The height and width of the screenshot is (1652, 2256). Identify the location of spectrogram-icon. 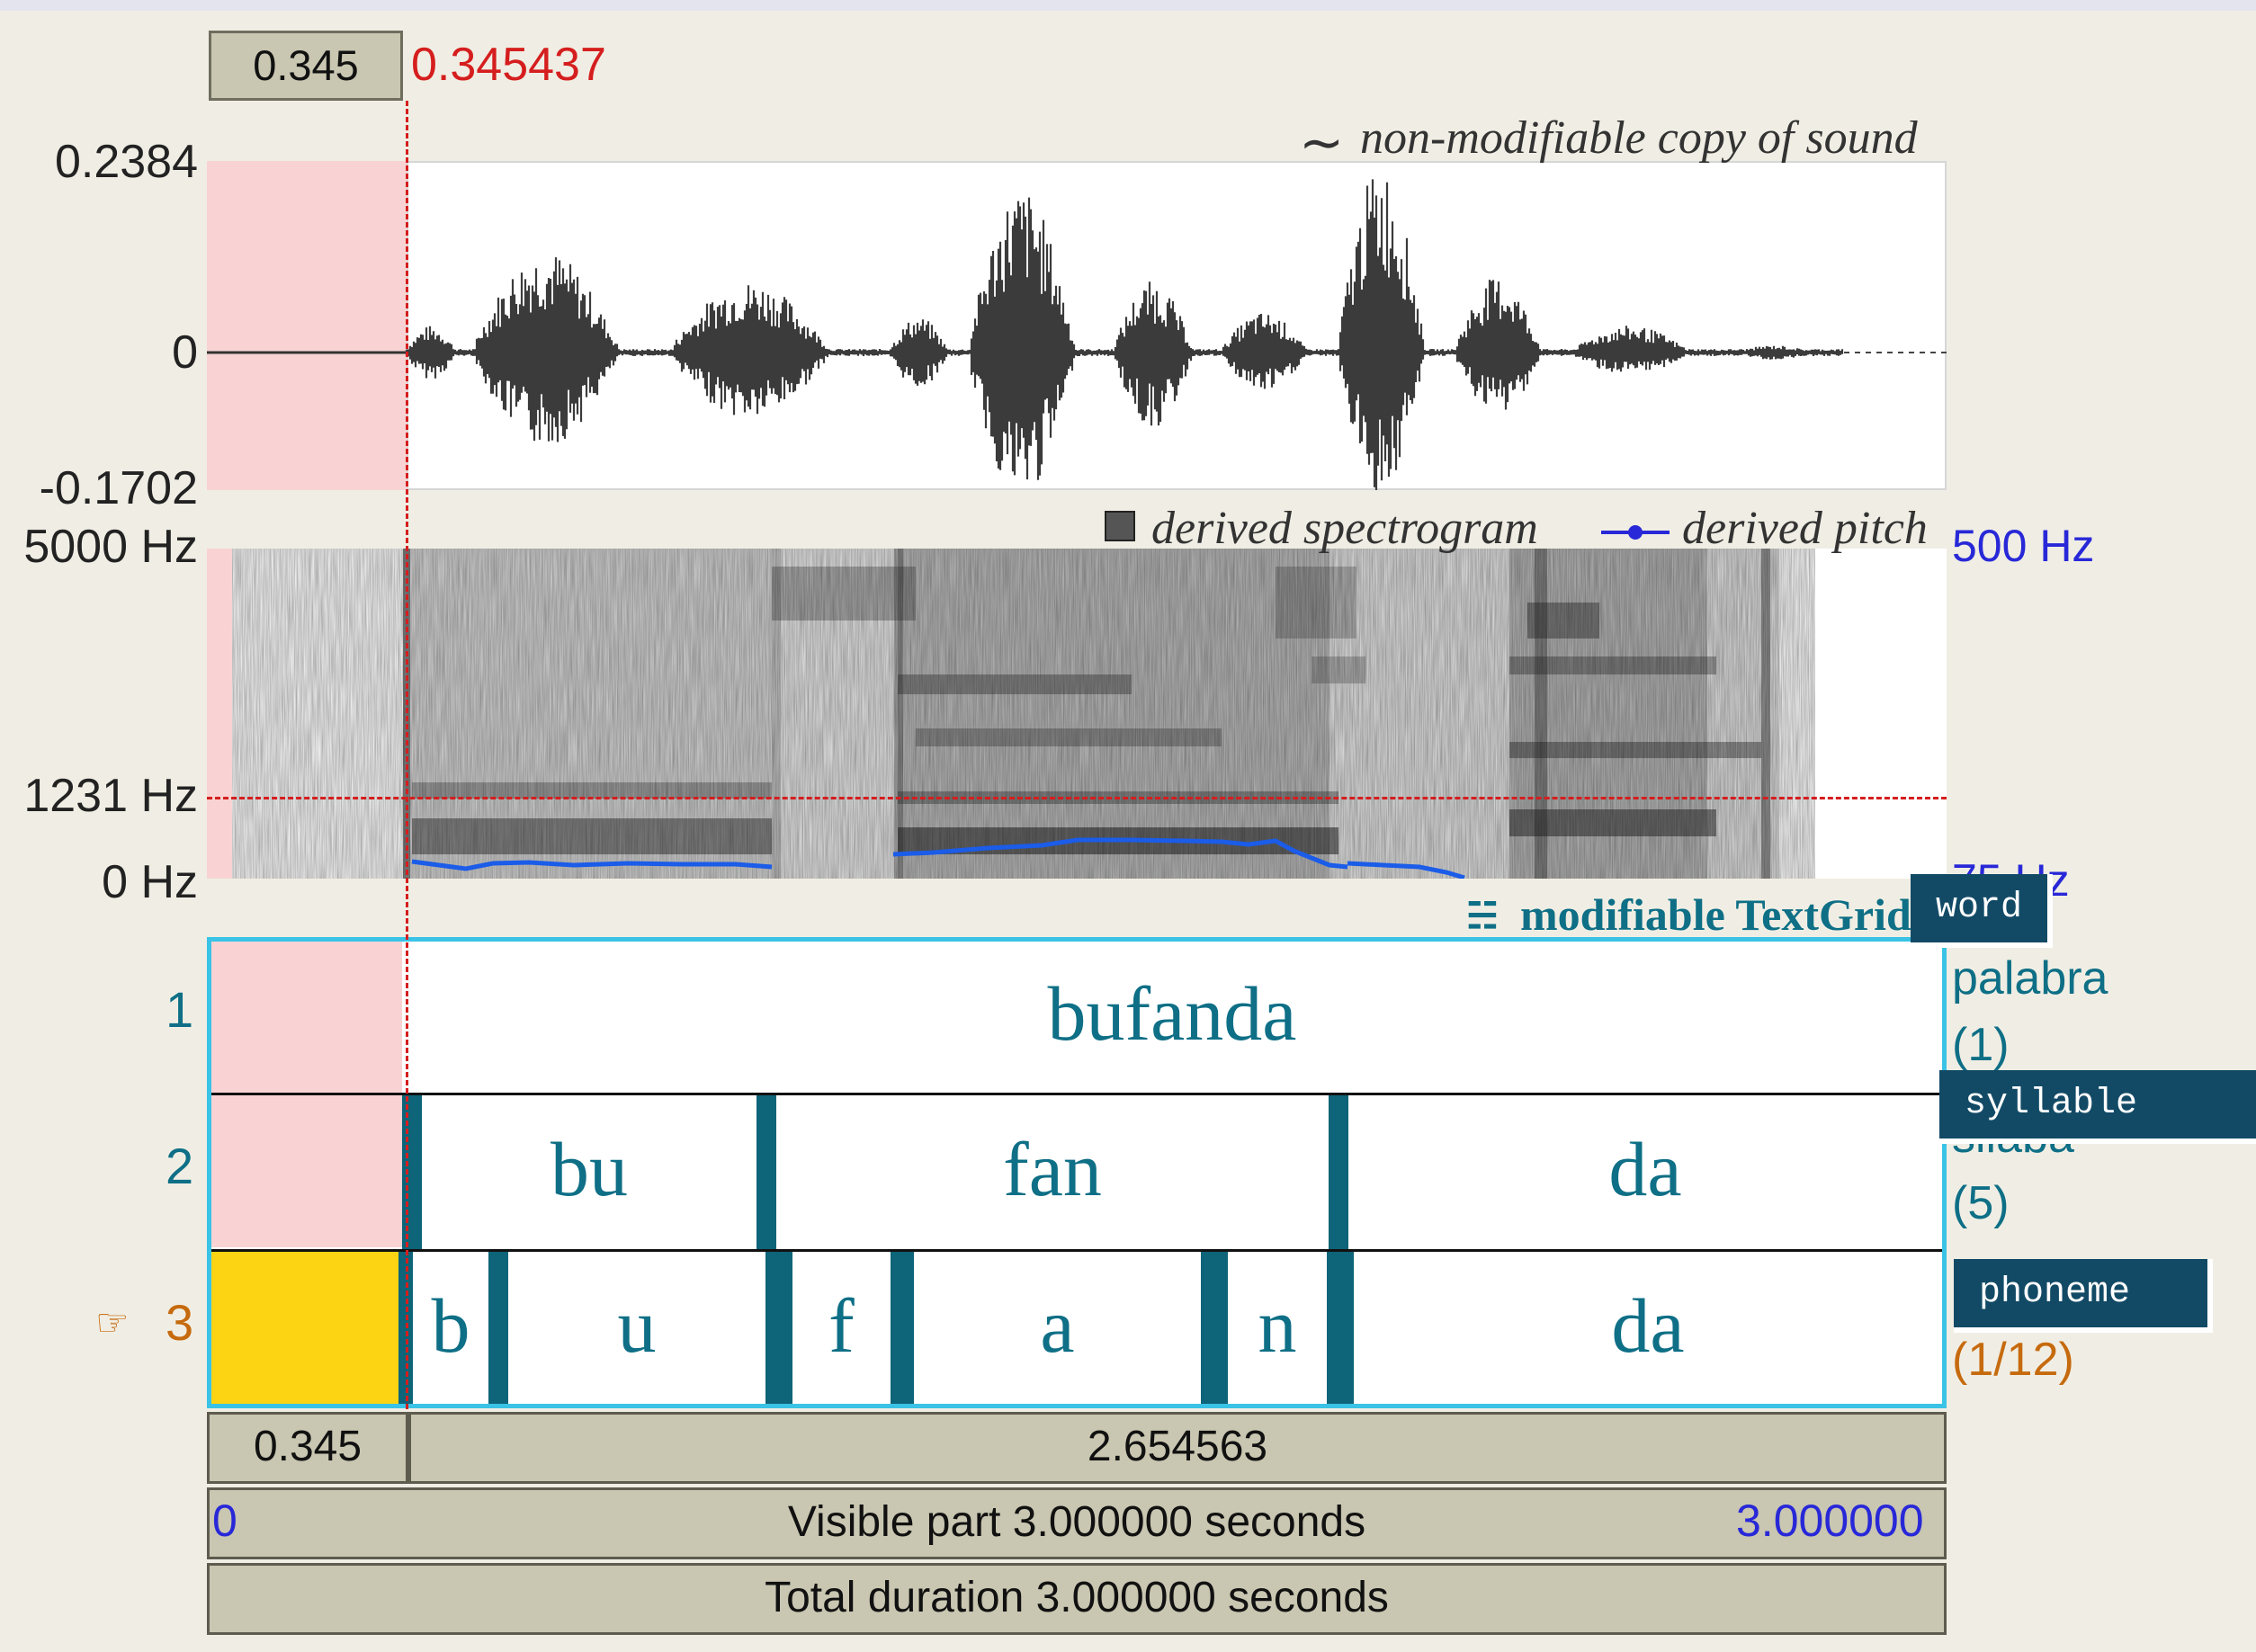
(1120, 526).